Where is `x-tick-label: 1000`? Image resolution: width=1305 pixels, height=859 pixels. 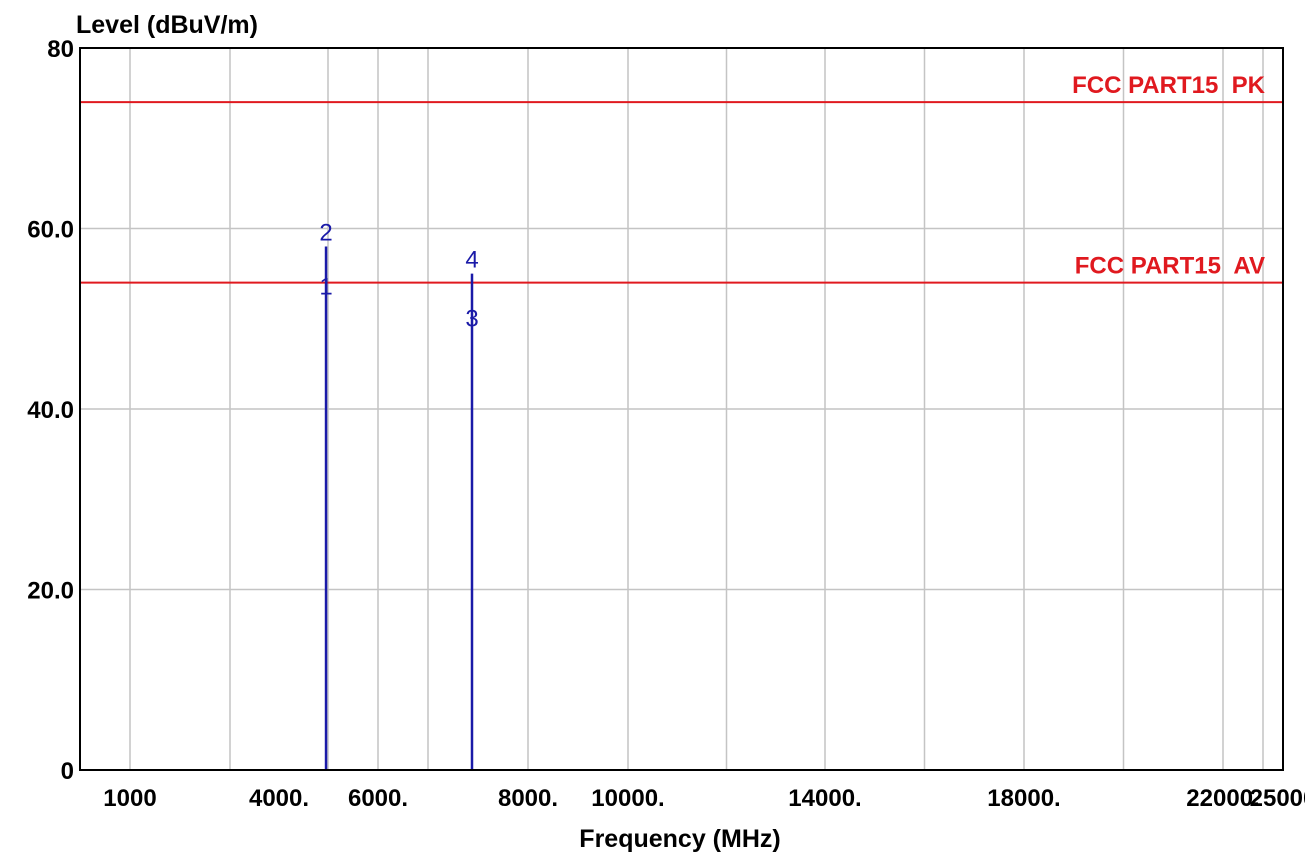 x-tick-label: 1000 is located at coordinates (129, 798).